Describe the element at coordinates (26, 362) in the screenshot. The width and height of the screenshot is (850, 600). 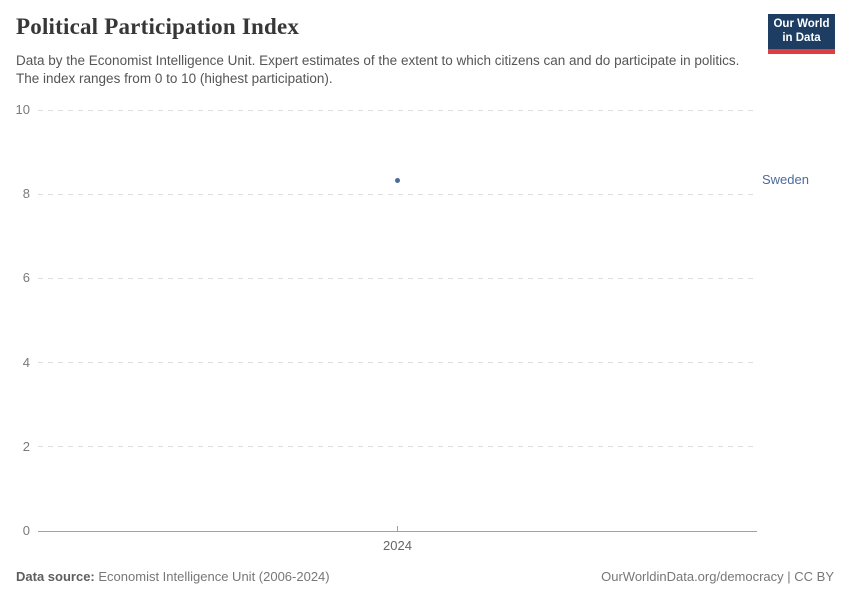
I see `y-axis-tick-label: 4` at that location.